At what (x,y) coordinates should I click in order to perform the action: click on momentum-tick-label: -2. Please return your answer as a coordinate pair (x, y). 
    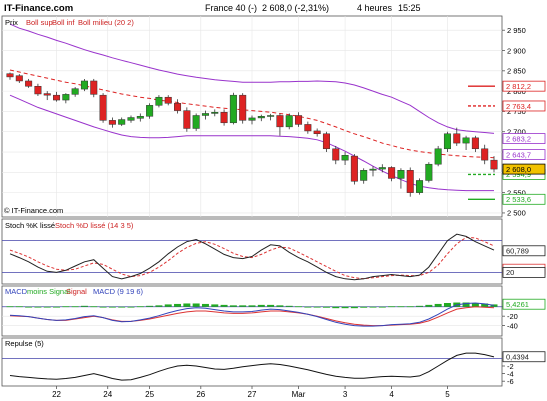
    Looking at the image, I should click on (510, 366).